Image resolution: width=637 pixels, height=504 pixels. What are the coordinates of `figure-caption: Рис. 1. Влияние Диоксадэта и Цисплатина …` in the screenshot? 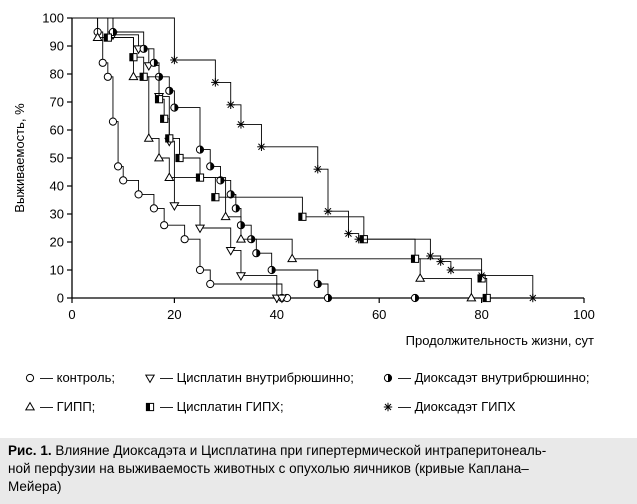 It's located at (318, 471).